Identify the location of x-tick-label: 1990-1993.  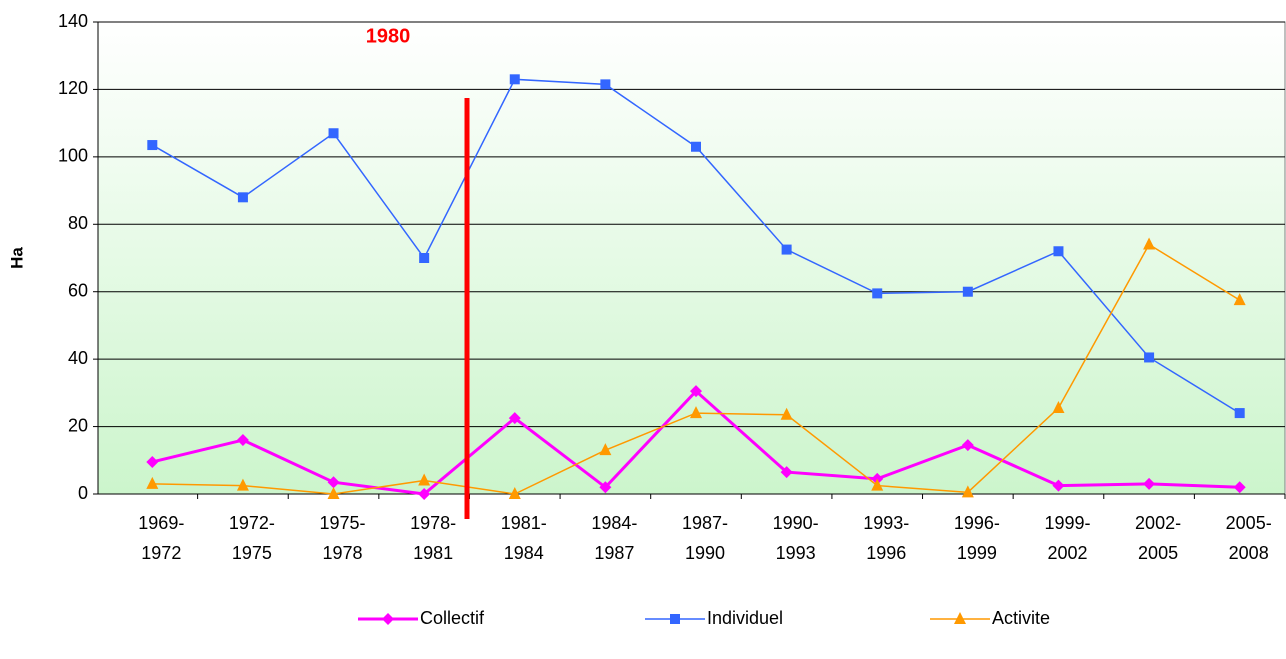
(796, 538).